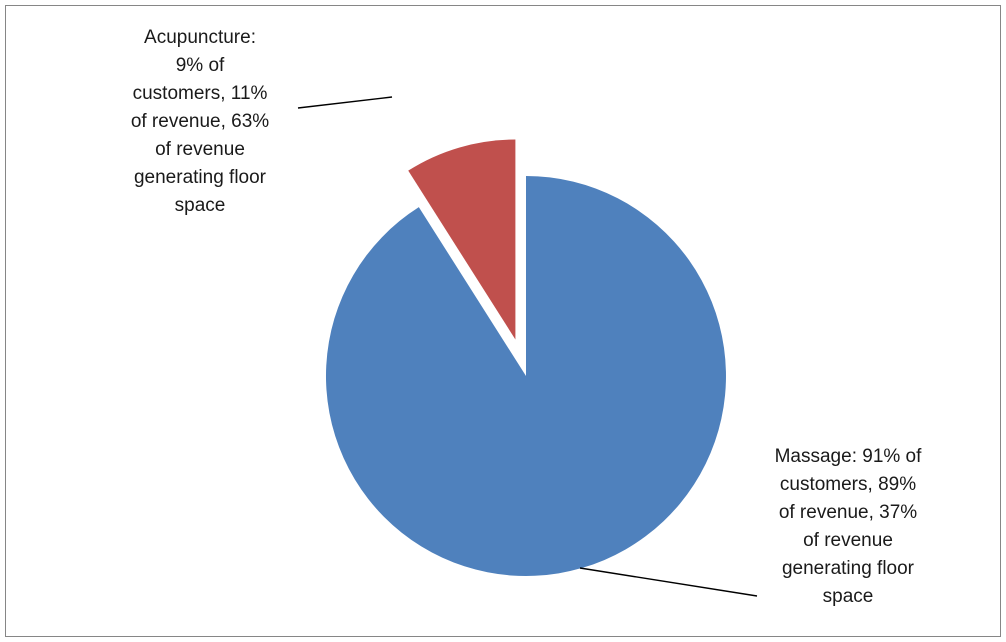 Image resolution: width=1006 pixels, height=642 pixels. I want to click on leader-line-acupuncture, so click(345, 102).